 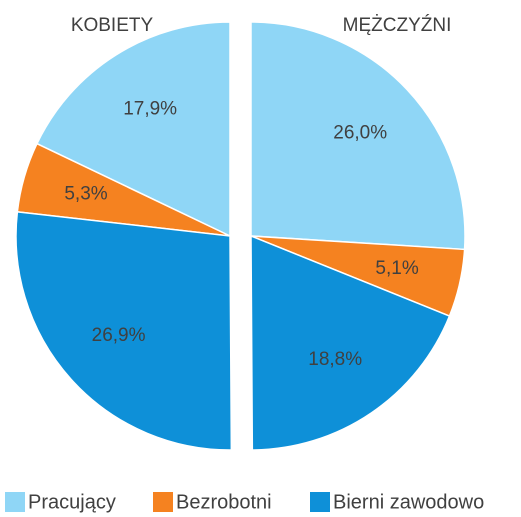 I want to click on data-label: 18,8%, so click(x=335, y=359).